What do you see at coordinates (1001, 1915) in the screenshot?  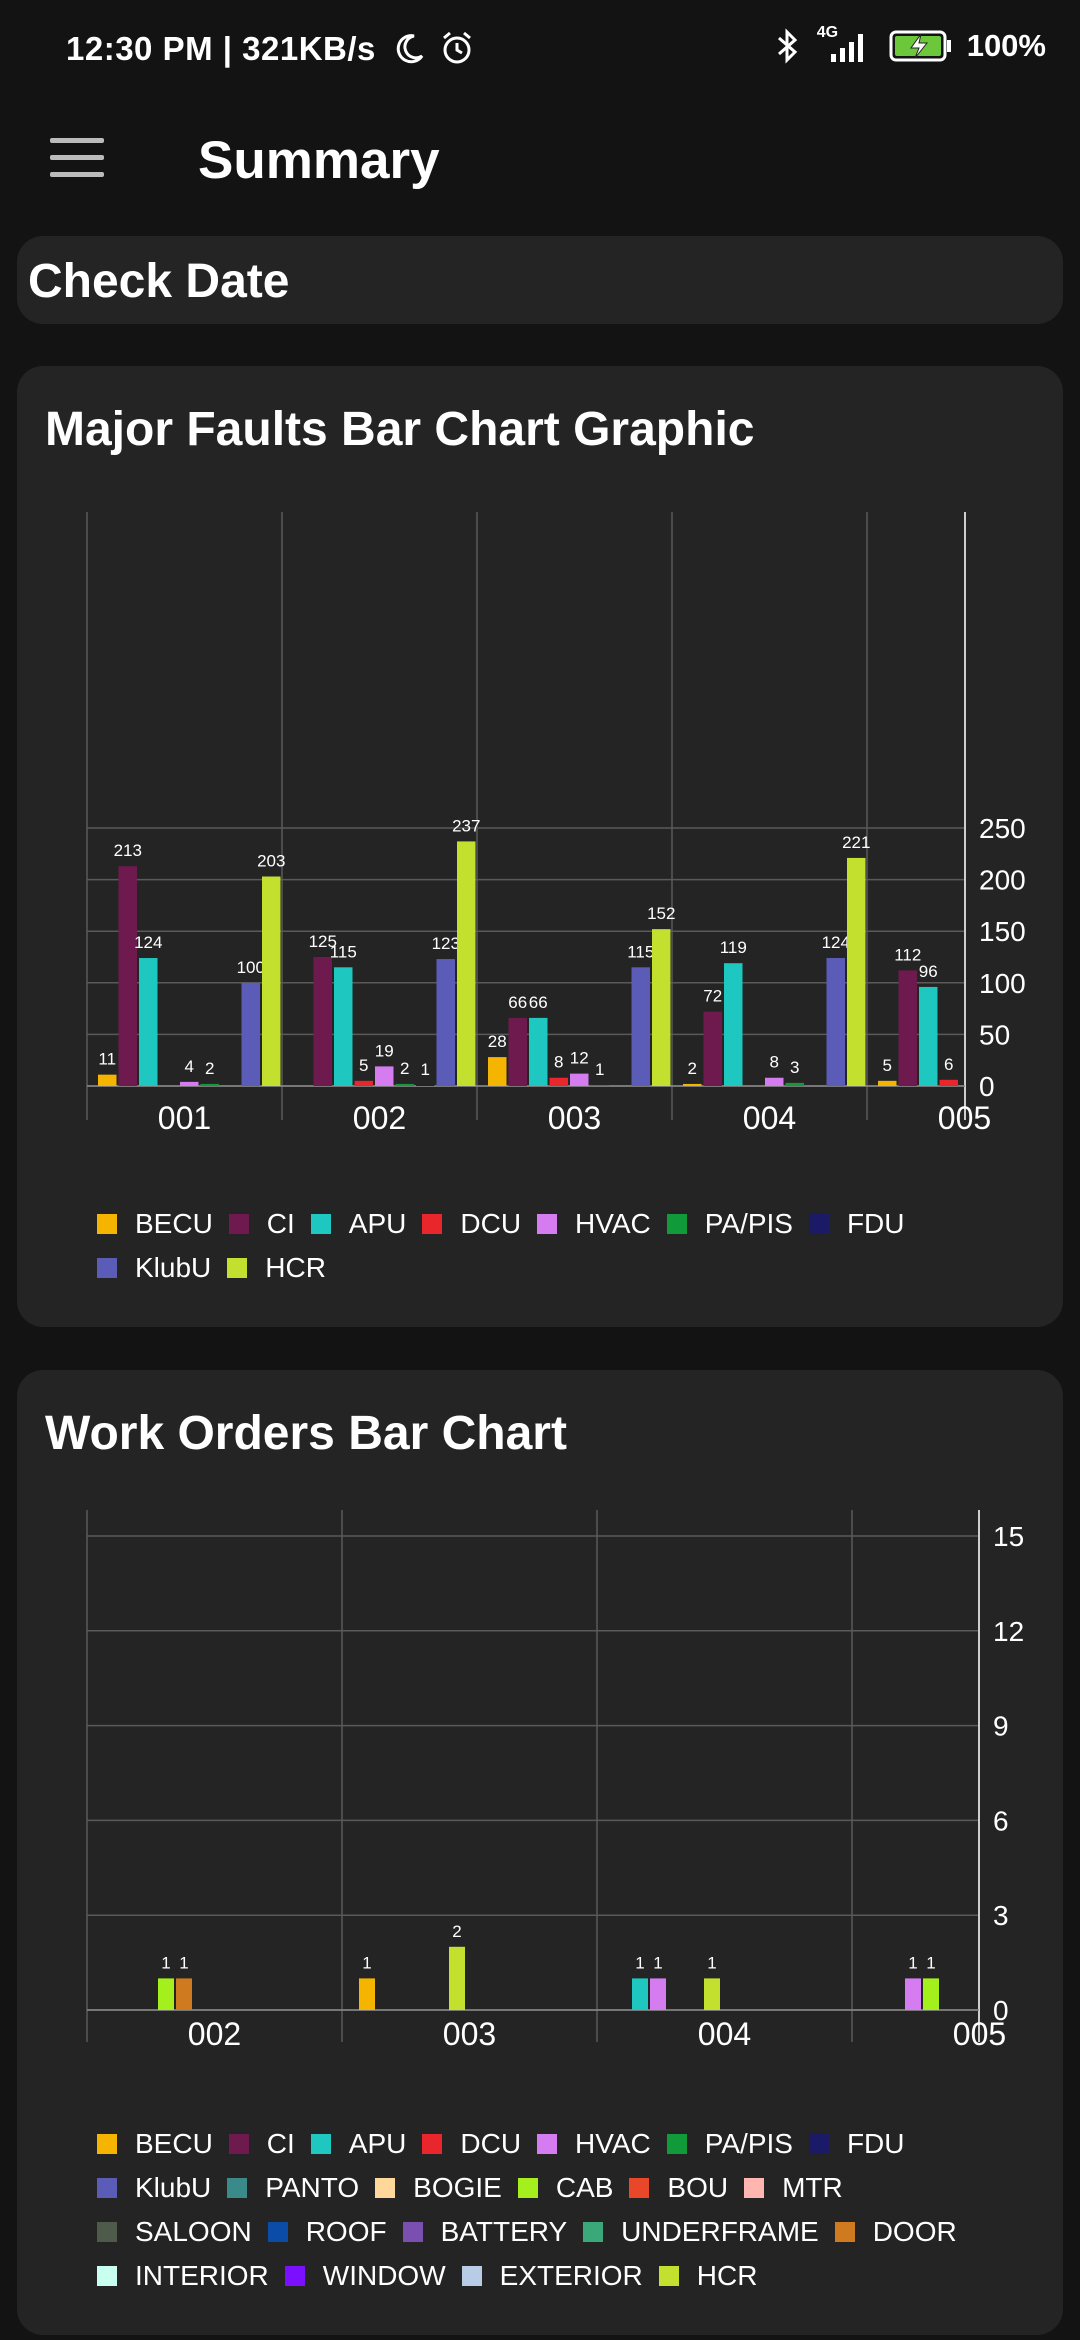 I see `y-tick-label: 3` at bounding box center [1001, 1915].